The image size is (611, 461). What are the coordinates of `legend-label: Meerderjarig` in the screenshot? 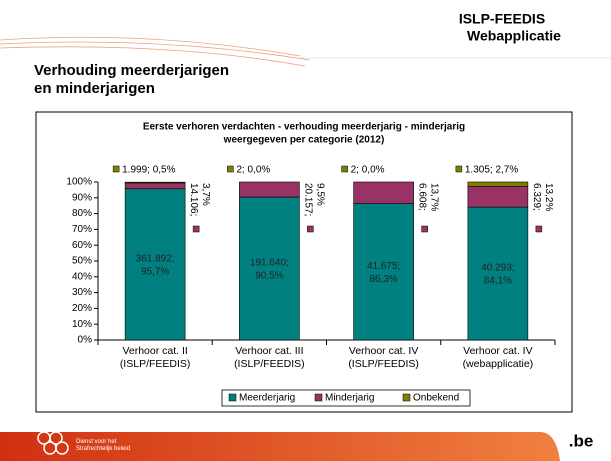 It's located at (267, 398).